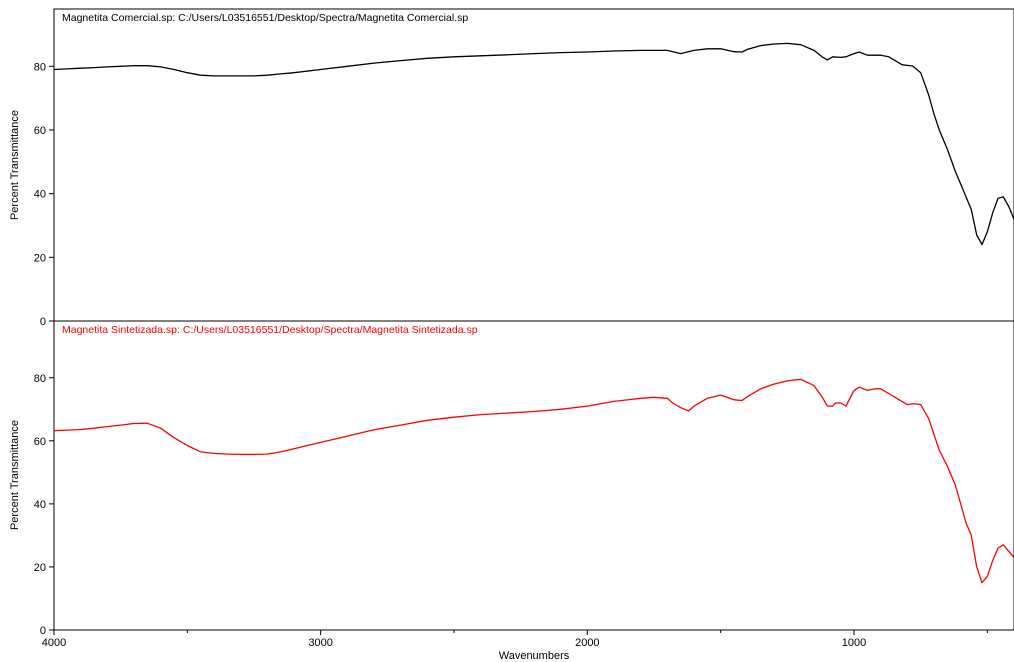  Describe the element at coordinates (320, 643) in the screenshot. I see `x-tick-label: 3000` at that location.